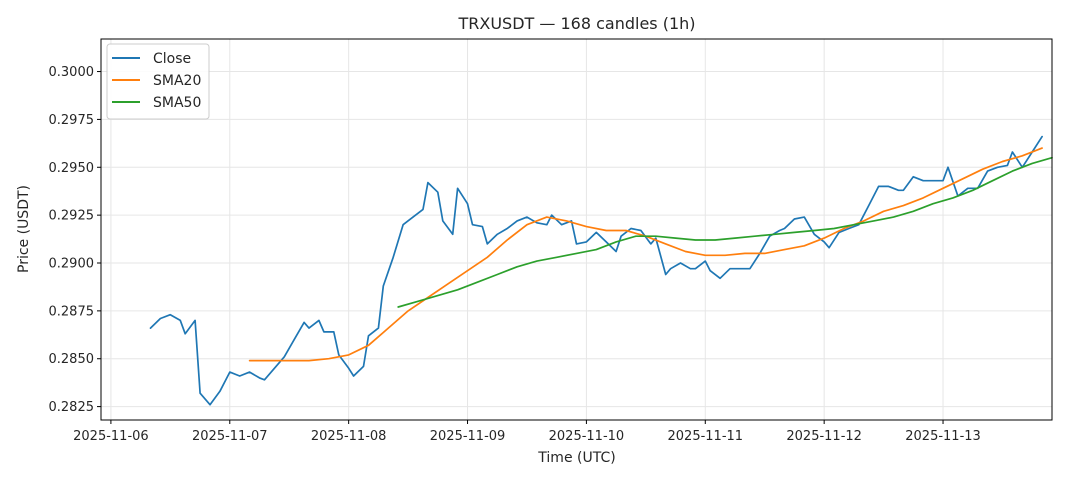 This screenshot has width=1068, height=481. I want to click on legend-label-close: Close, so click(172, 59).